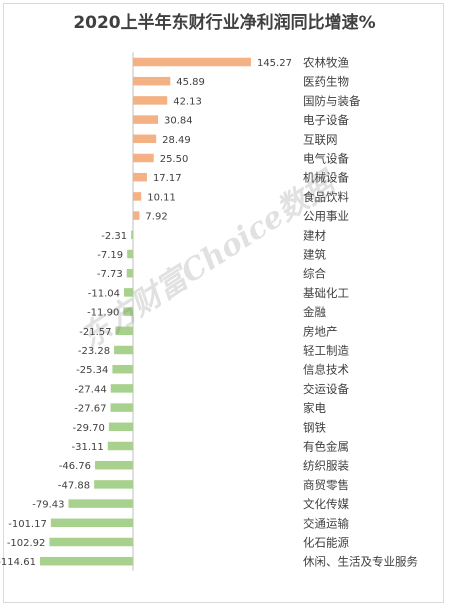 This screenshot has width=449, height=608. What do you see at coordinates (75, 466) in the screenshot?
I see `value-label: -46.76` at bounding box center [75, 466].